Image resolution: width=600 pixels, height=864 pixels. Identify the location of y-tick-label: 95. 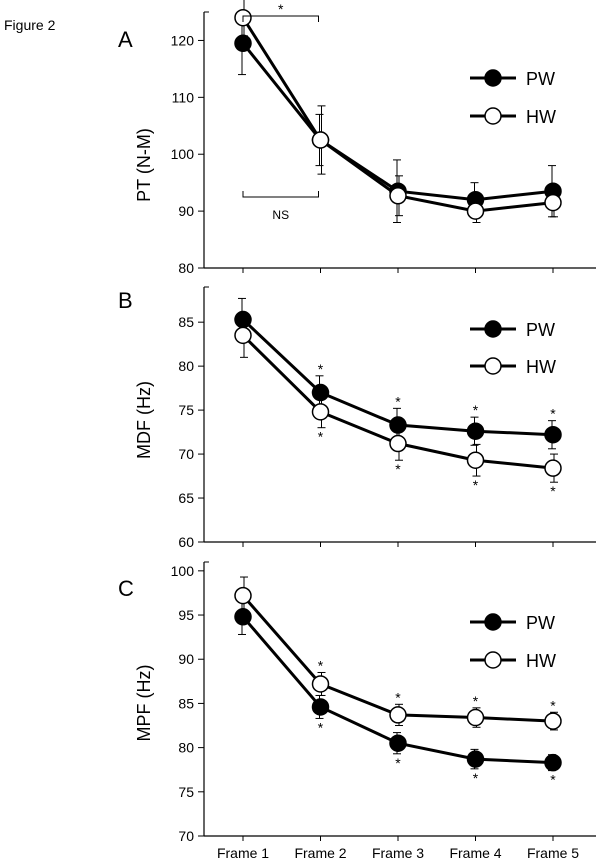
(186, 615).